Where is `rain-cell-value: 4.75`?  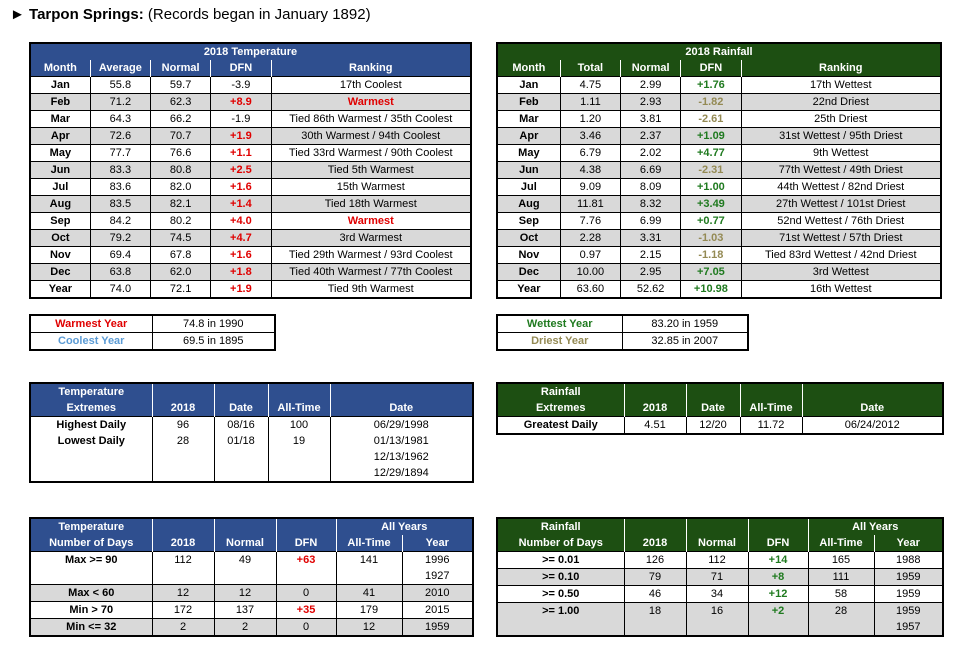
rain-cell-value: 4.75 is located at coordinates (590, 85).